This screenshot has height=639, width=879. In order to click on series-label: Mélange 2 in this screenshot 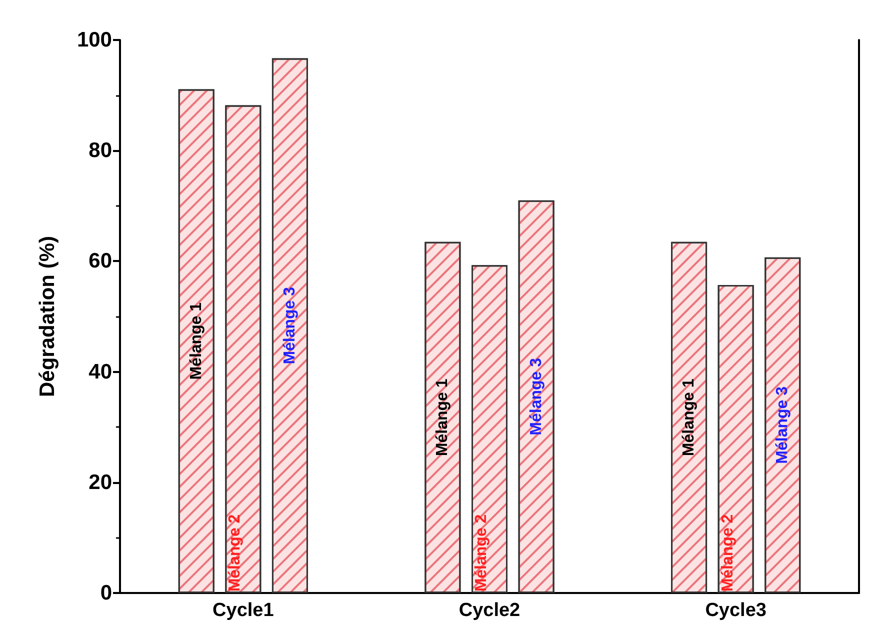, I will do `click(235, 553)`.